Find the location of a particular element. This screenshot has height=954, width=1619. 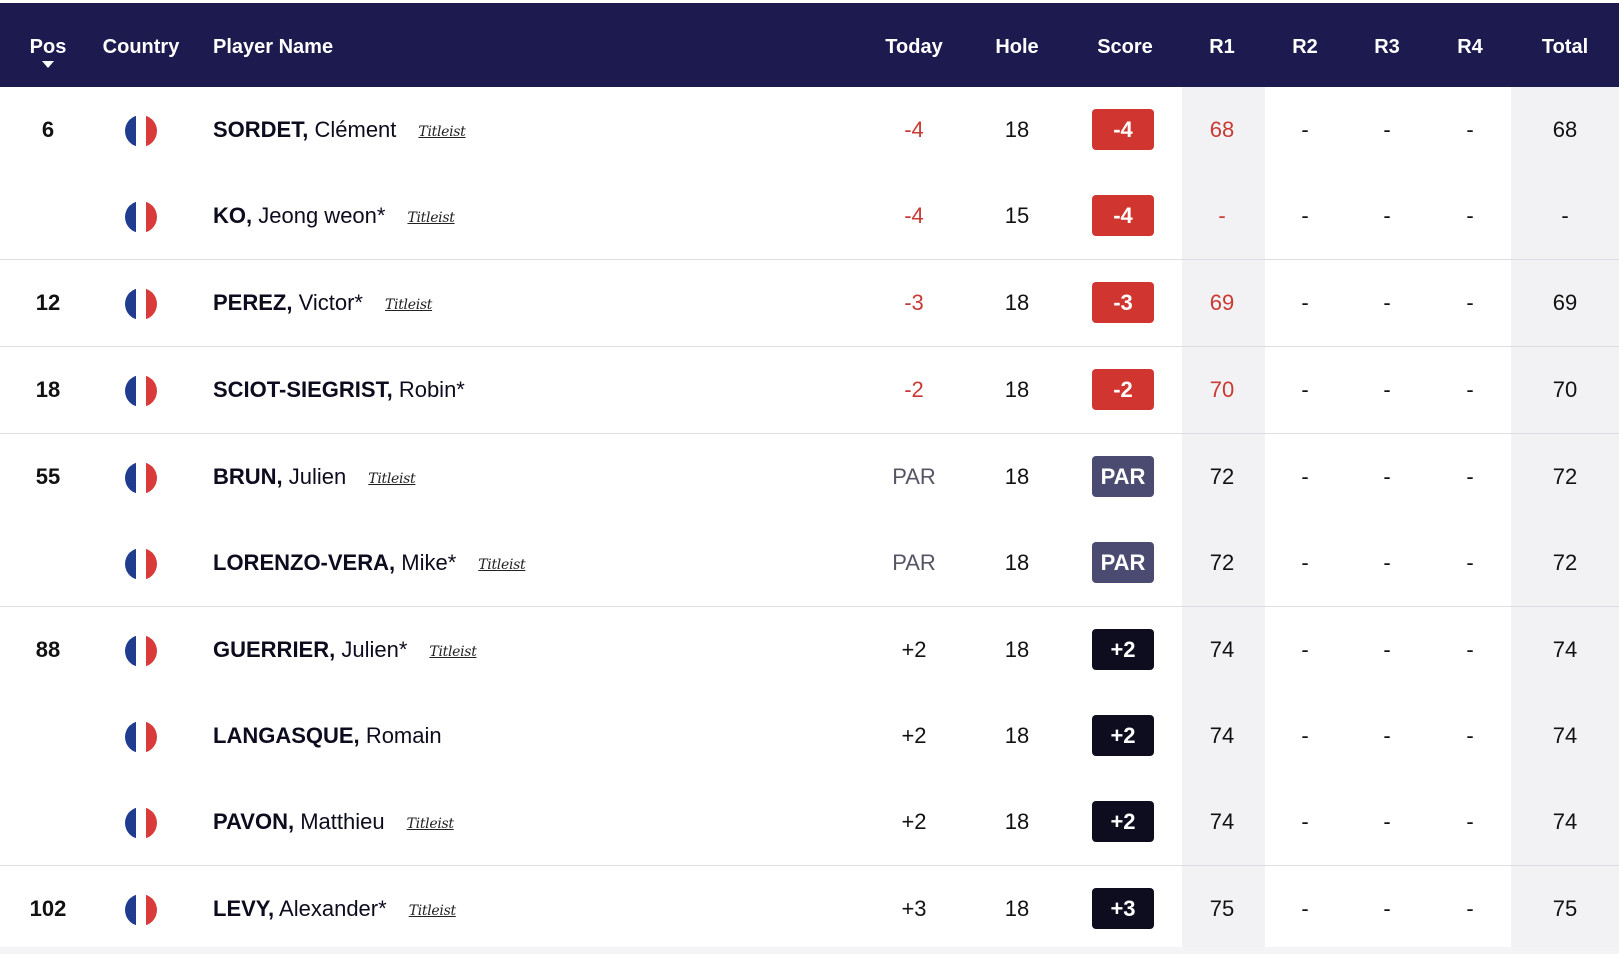

header-r2: R2 is located at coordinates (1305, 47).